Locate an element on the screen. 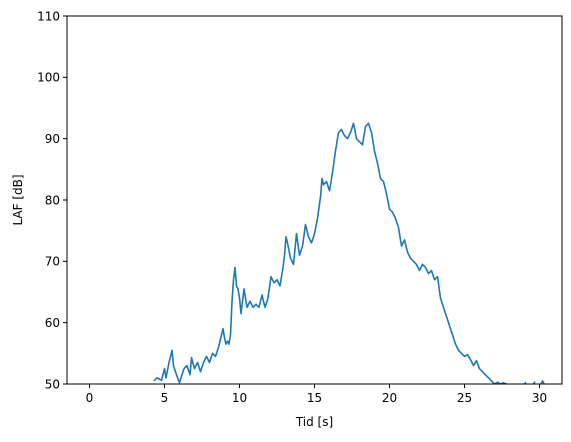 This screenshot has height=442, width=571. y-tick-label: 80 is located at coordinates (52, 200).